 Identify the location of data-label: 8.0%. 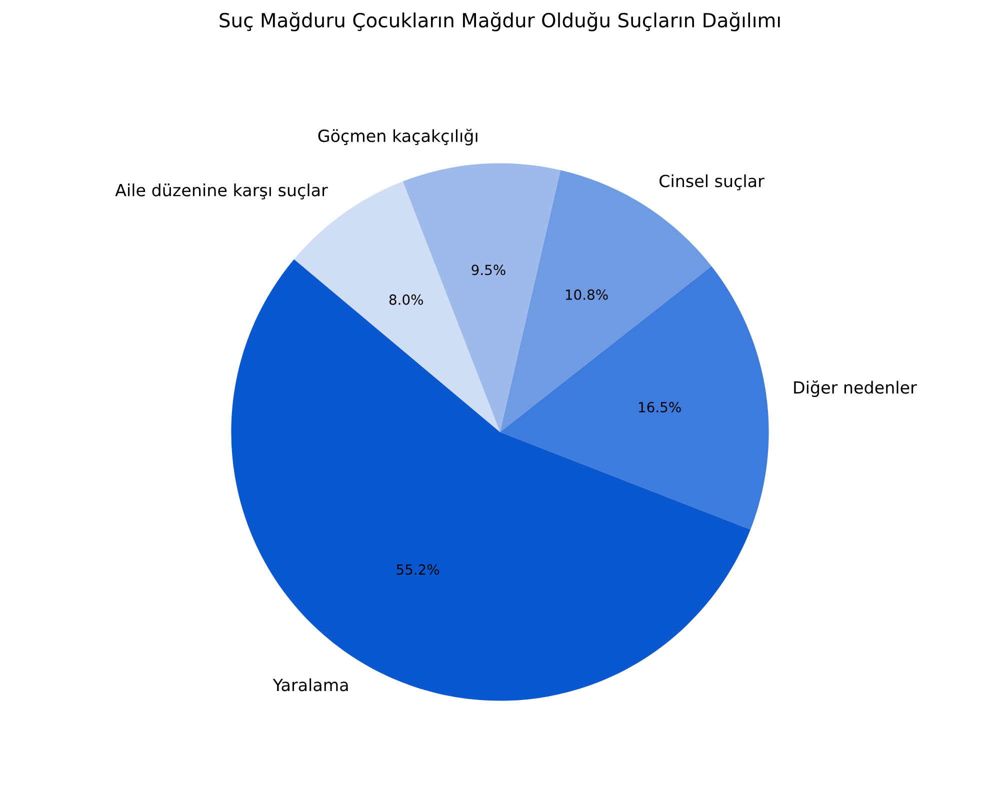
(406, 299).